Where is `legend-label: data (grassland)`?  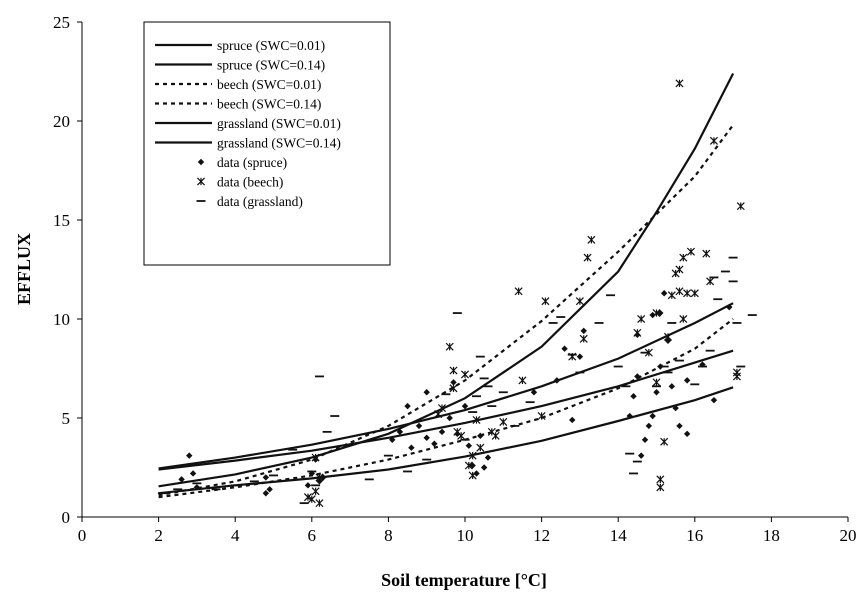 legend-label: data (grassland) is located at coordinates (260, 201).